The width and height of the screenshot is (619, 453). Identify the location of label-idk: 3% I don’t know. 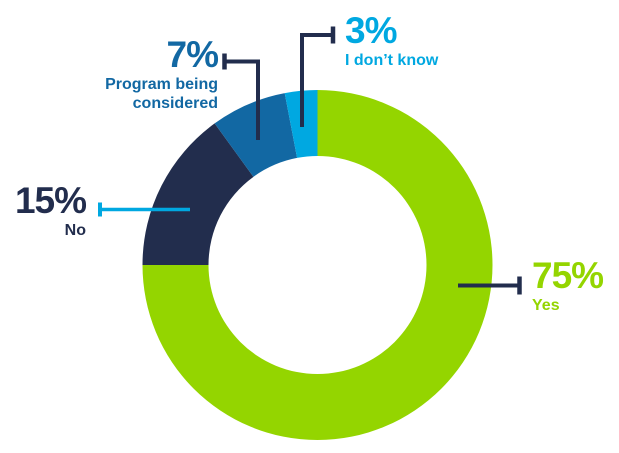
(410, 41).